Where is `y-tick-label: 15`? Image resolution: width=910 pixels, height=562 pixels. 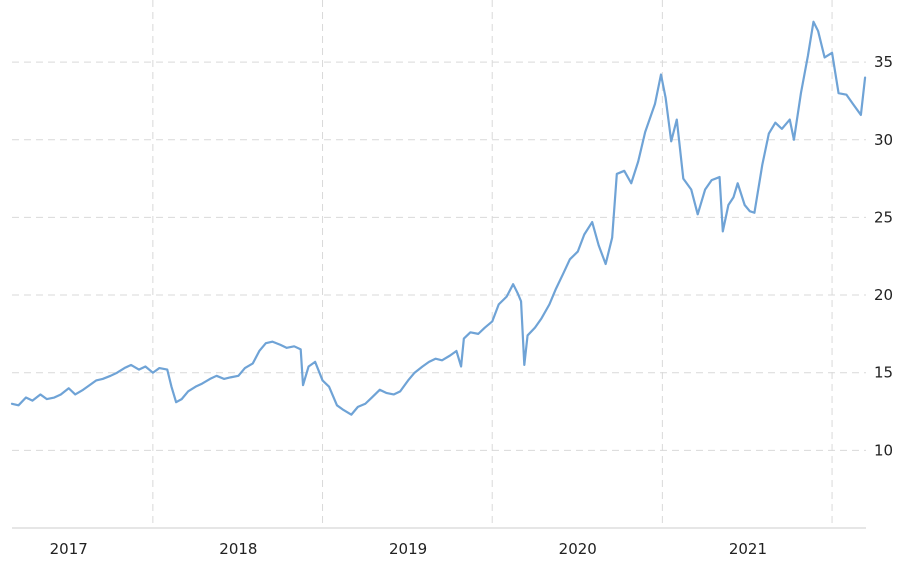 y-tick-label: 15 is located at coordinates (883, 373).